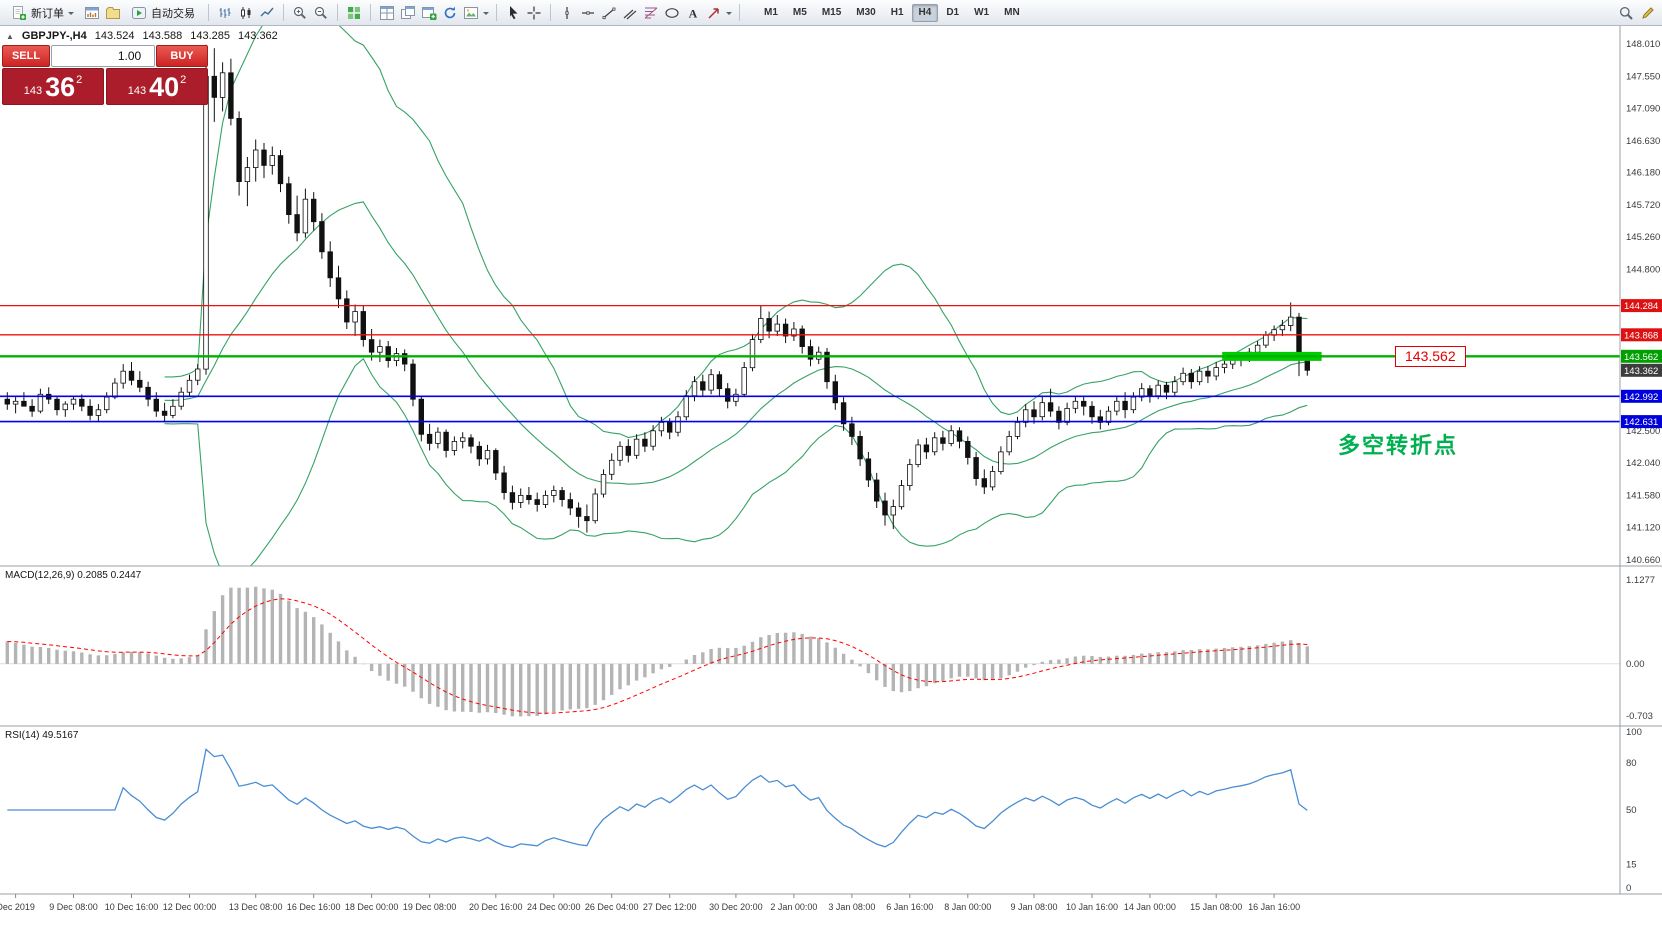 The width and height of the screenshot is (1662, 952). I want to click on autotrading-label: 自动交易, so click(173, 13).